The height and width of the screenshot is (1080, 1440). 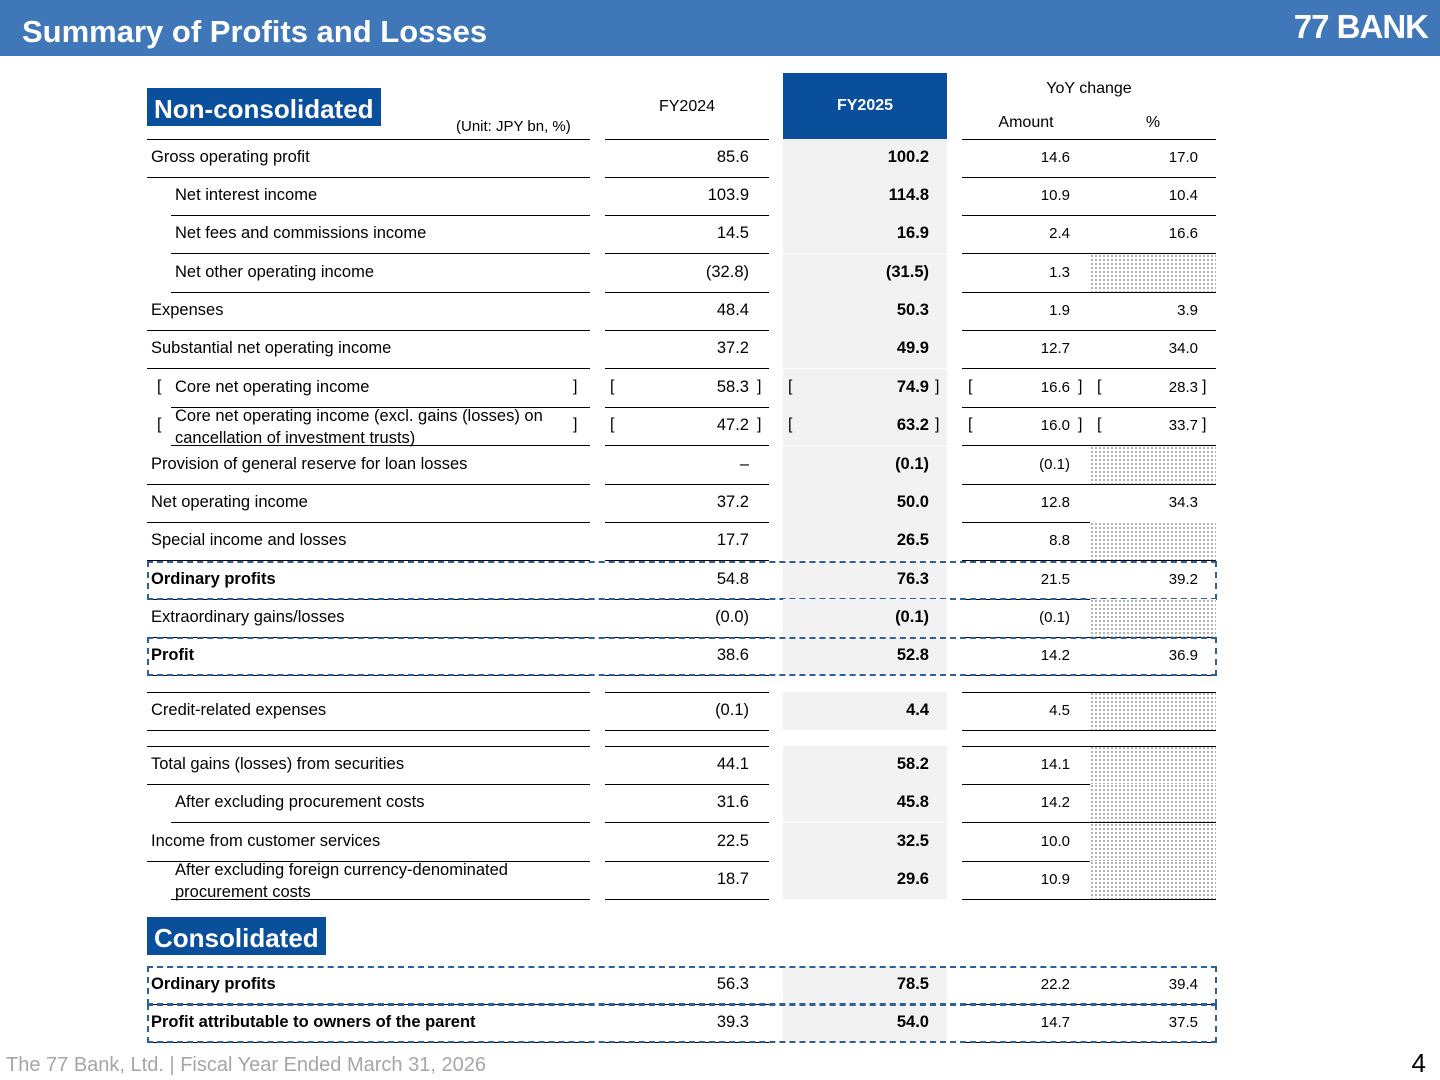 What do you see at coordinates (1183, 387) in the screenshot?
I see `yoy-pct: 28.3` at bounding box center [1183, 387].